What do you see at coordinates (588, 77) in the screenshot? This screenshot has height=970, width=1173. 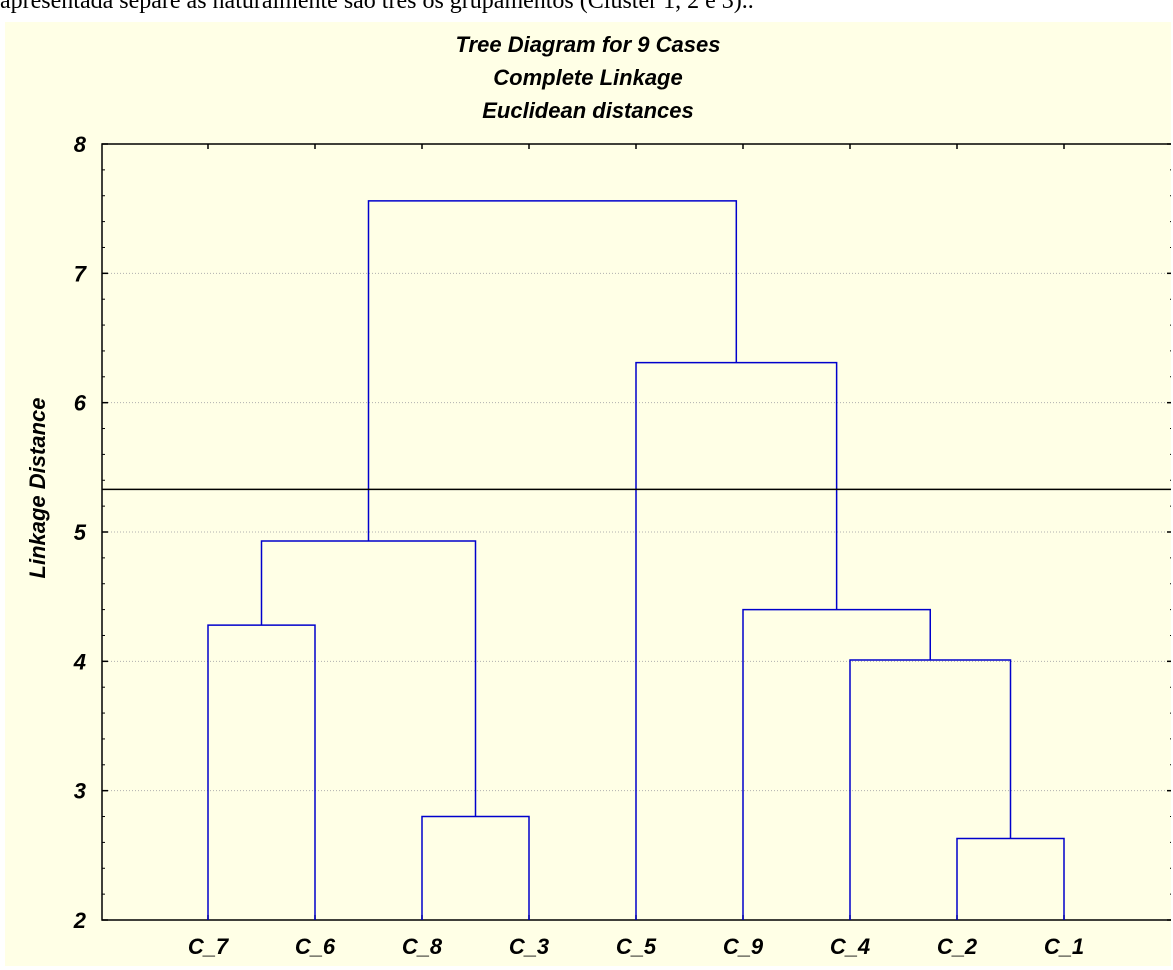 I see `chart-subtitle-linkage: Complete Linkage` at bounding box center [588, 77].